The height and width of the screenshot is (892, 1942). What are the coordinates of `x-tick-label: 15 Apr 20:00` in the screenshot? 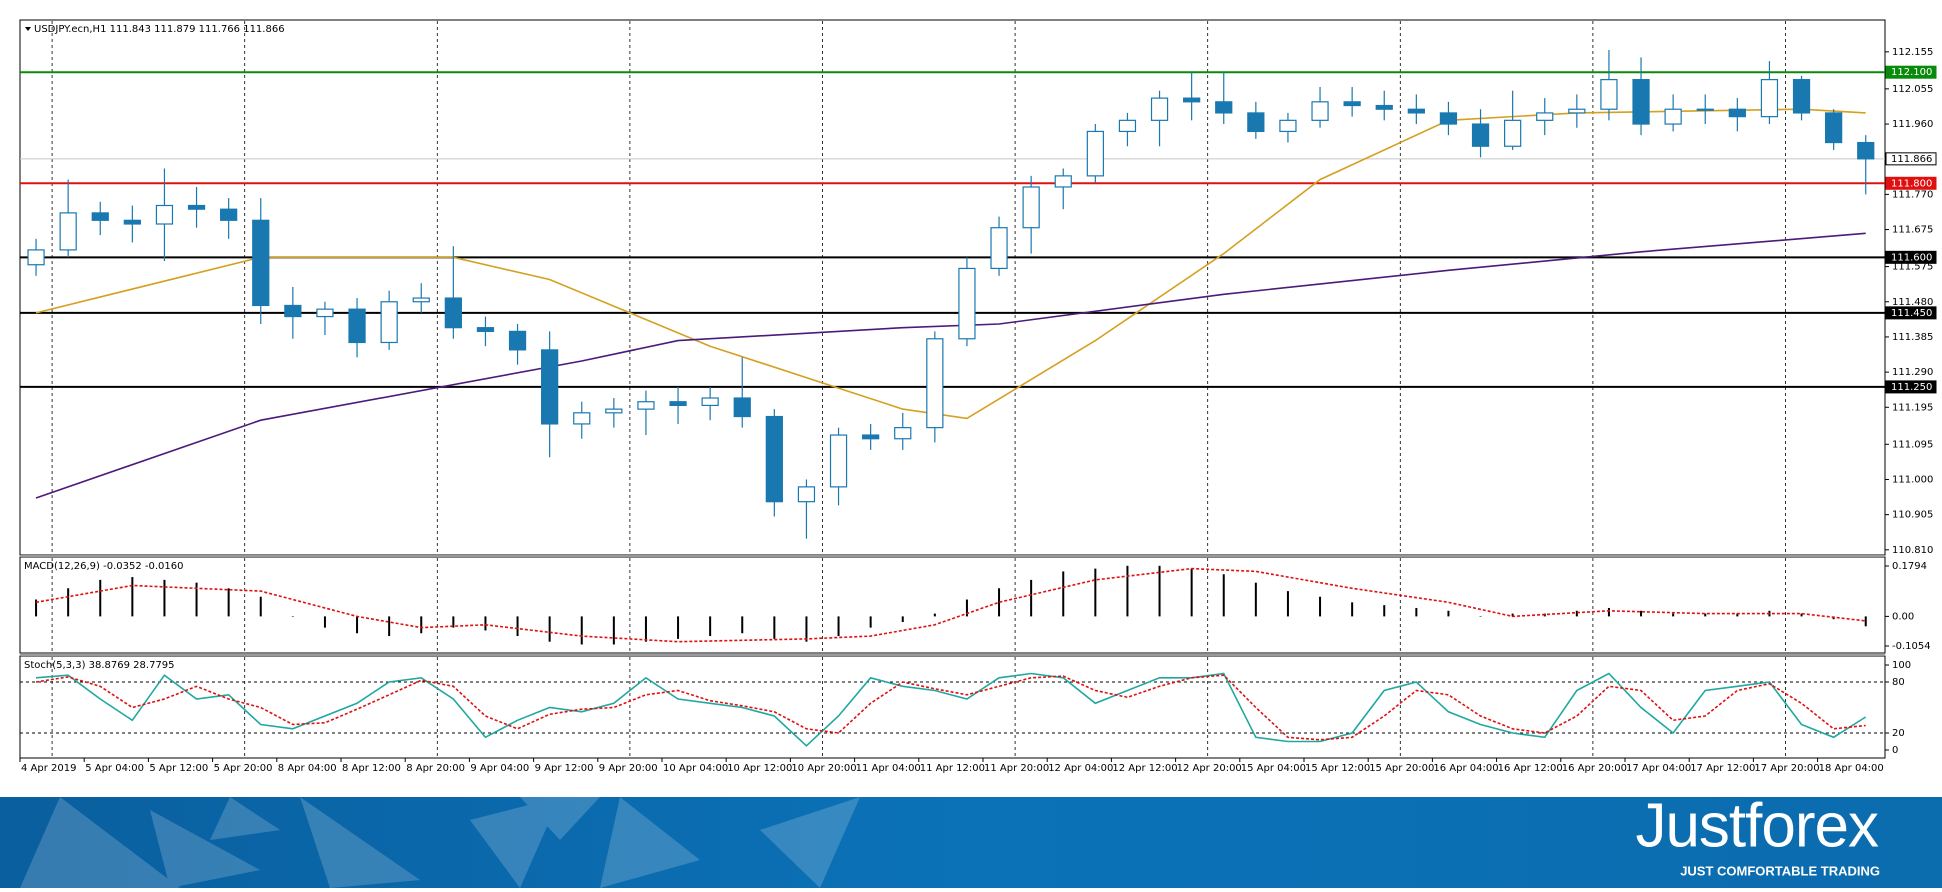 It's located at (1401, 768).